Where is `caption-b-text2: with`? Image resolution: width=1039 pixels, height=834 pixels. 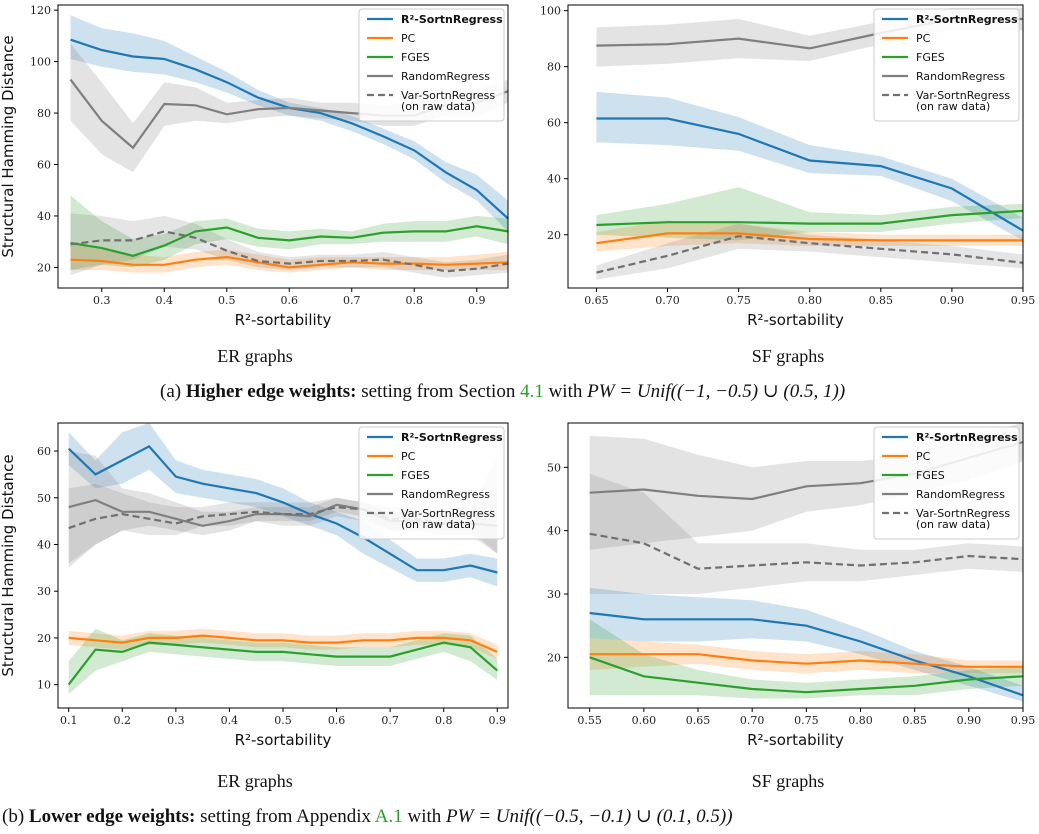
caption-b-text2: with is located at coordinates (424, 816).